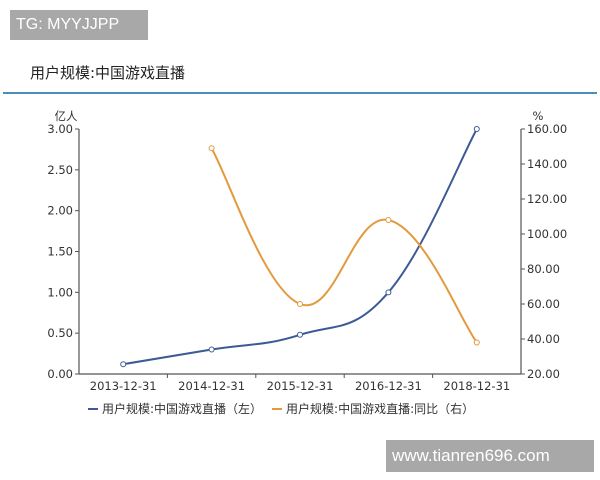 Image resolution: width=600 pixels, height=480 pixels. Describe the element at coordinates (476, 386) in the screenshot. I see `x-tick-label: 2018-12-31` at that location.